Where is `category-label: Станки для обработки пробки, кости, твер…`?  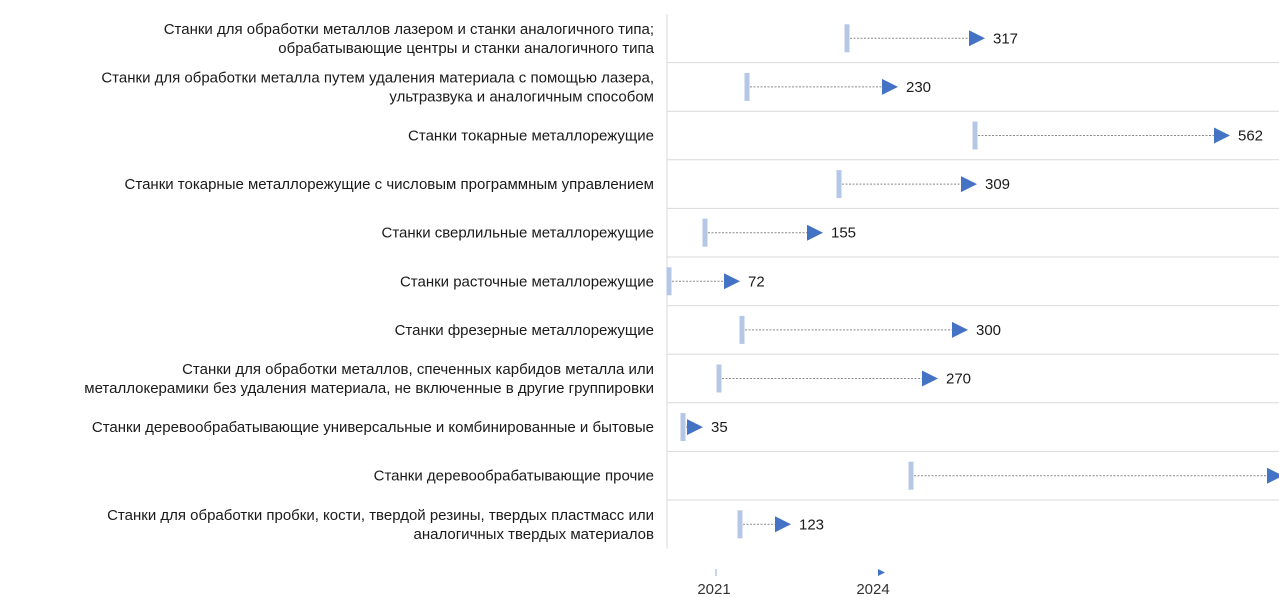 category-label: Станки для обработки пробки, кости, твер… is located at coordinates (380, 515).